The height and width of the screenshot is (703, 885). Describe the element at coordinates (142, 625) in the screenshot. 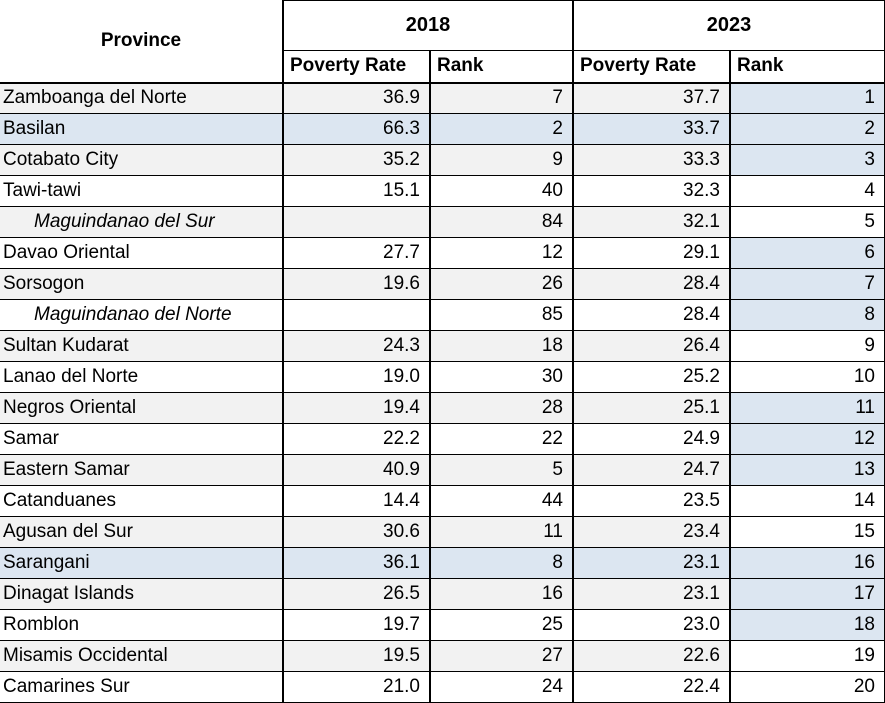

I see `province-cell: Romblon` at that location.